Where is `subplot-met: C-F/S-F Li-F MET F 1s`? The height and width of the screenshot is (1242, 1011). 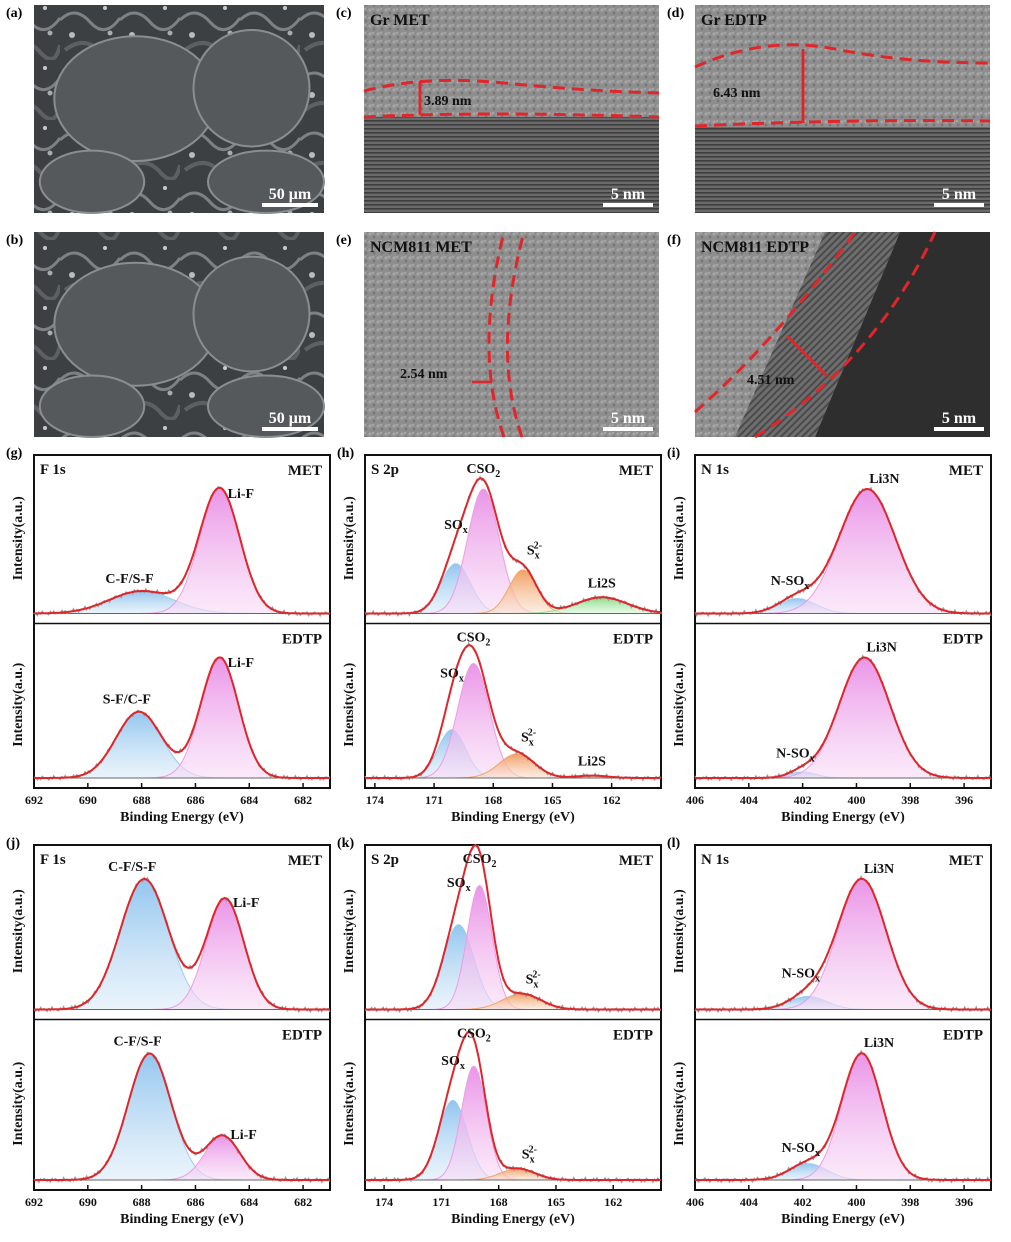 subplot-met: C-F/S-F Li-F MET F 1s is located at coordinates (182, 540).